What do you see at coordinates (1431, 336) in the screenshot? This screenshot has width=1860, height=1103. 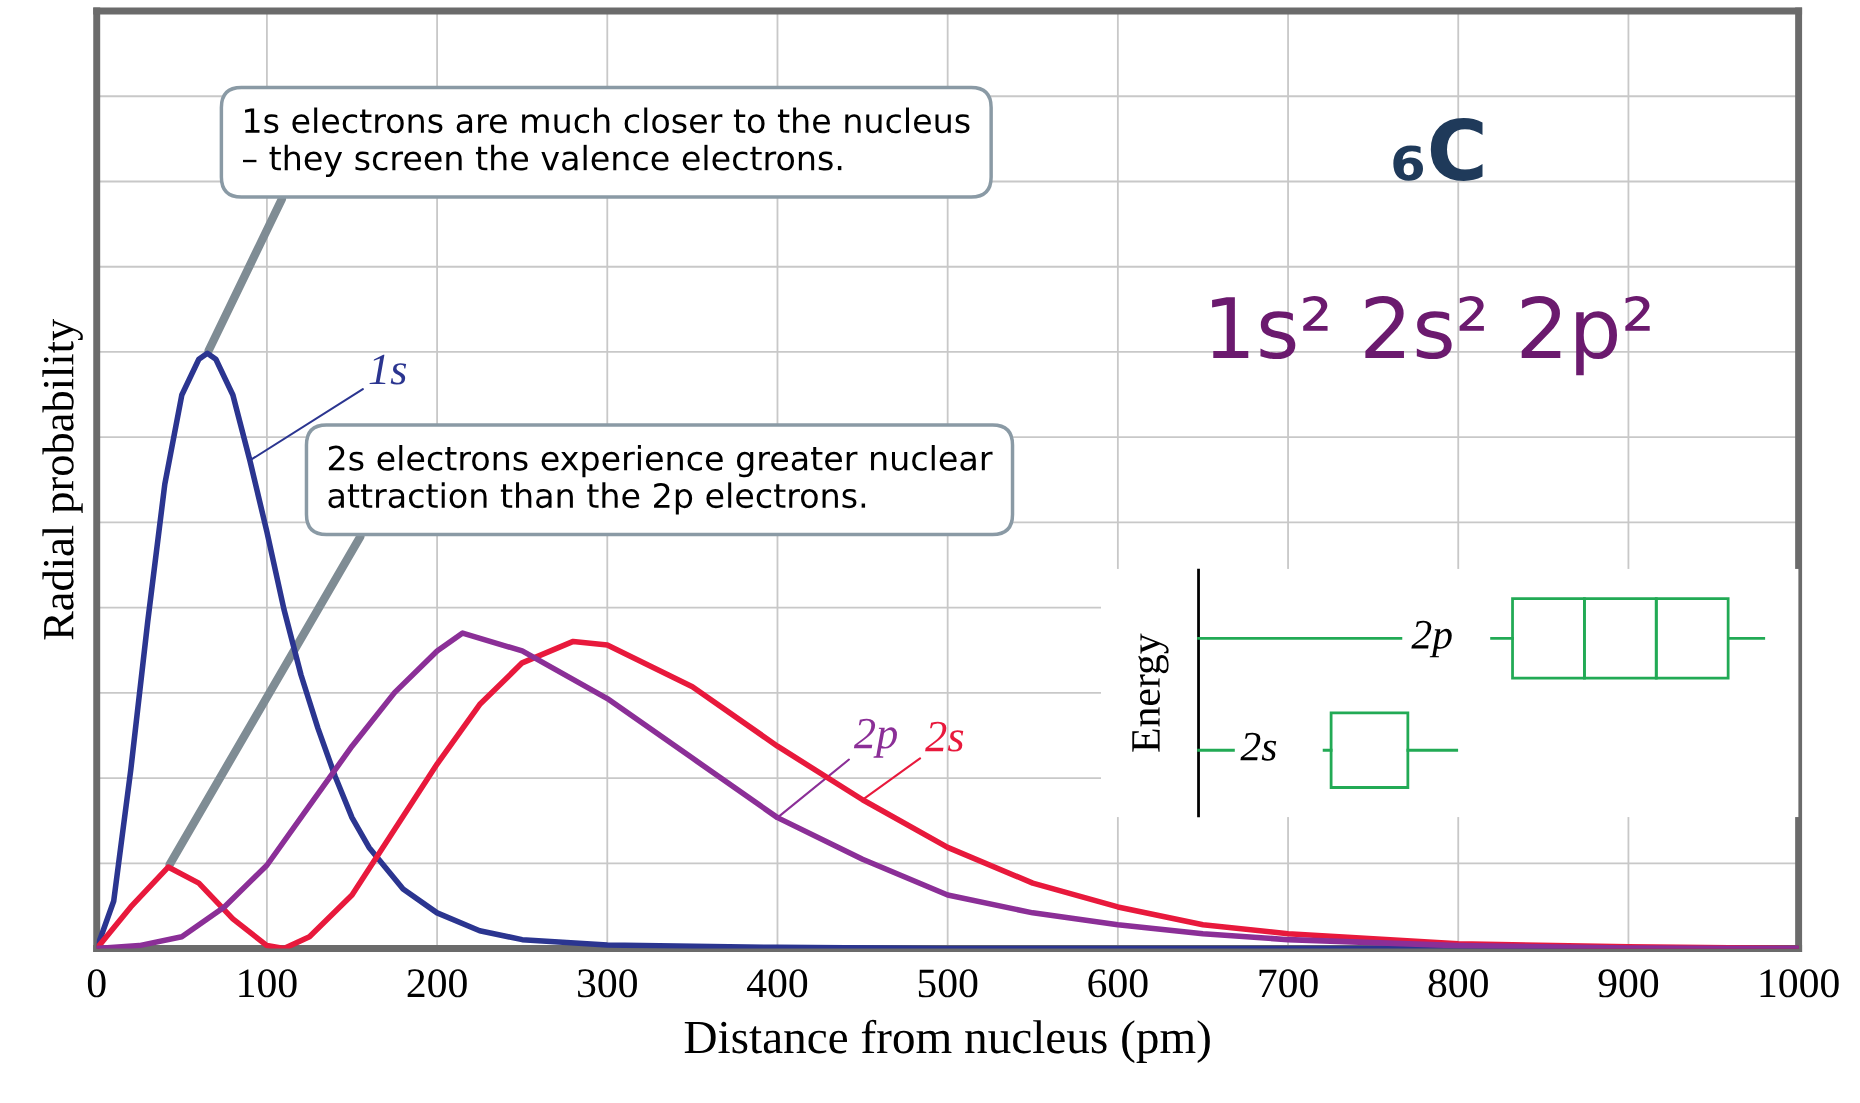 I see `annotation: 1s² 2s² 2p²` at bounding box center [1431, 336].